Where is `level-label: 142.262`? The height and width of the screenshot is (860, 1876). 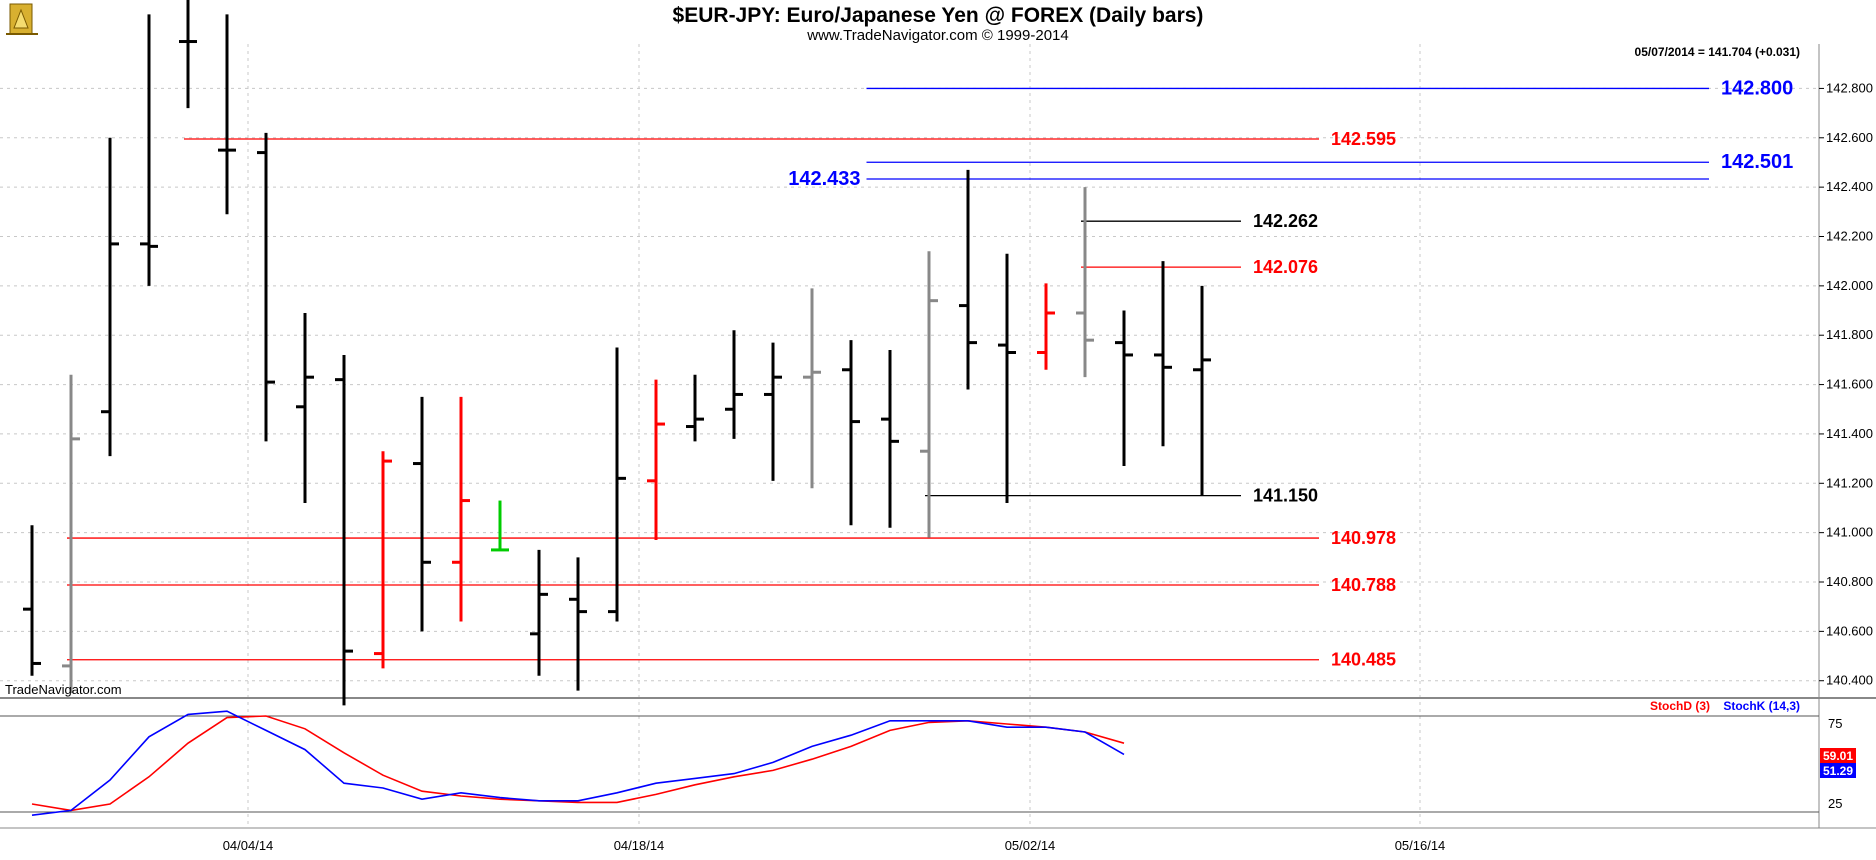
level-label: 142.262 is located at coordinates (1285, 221).